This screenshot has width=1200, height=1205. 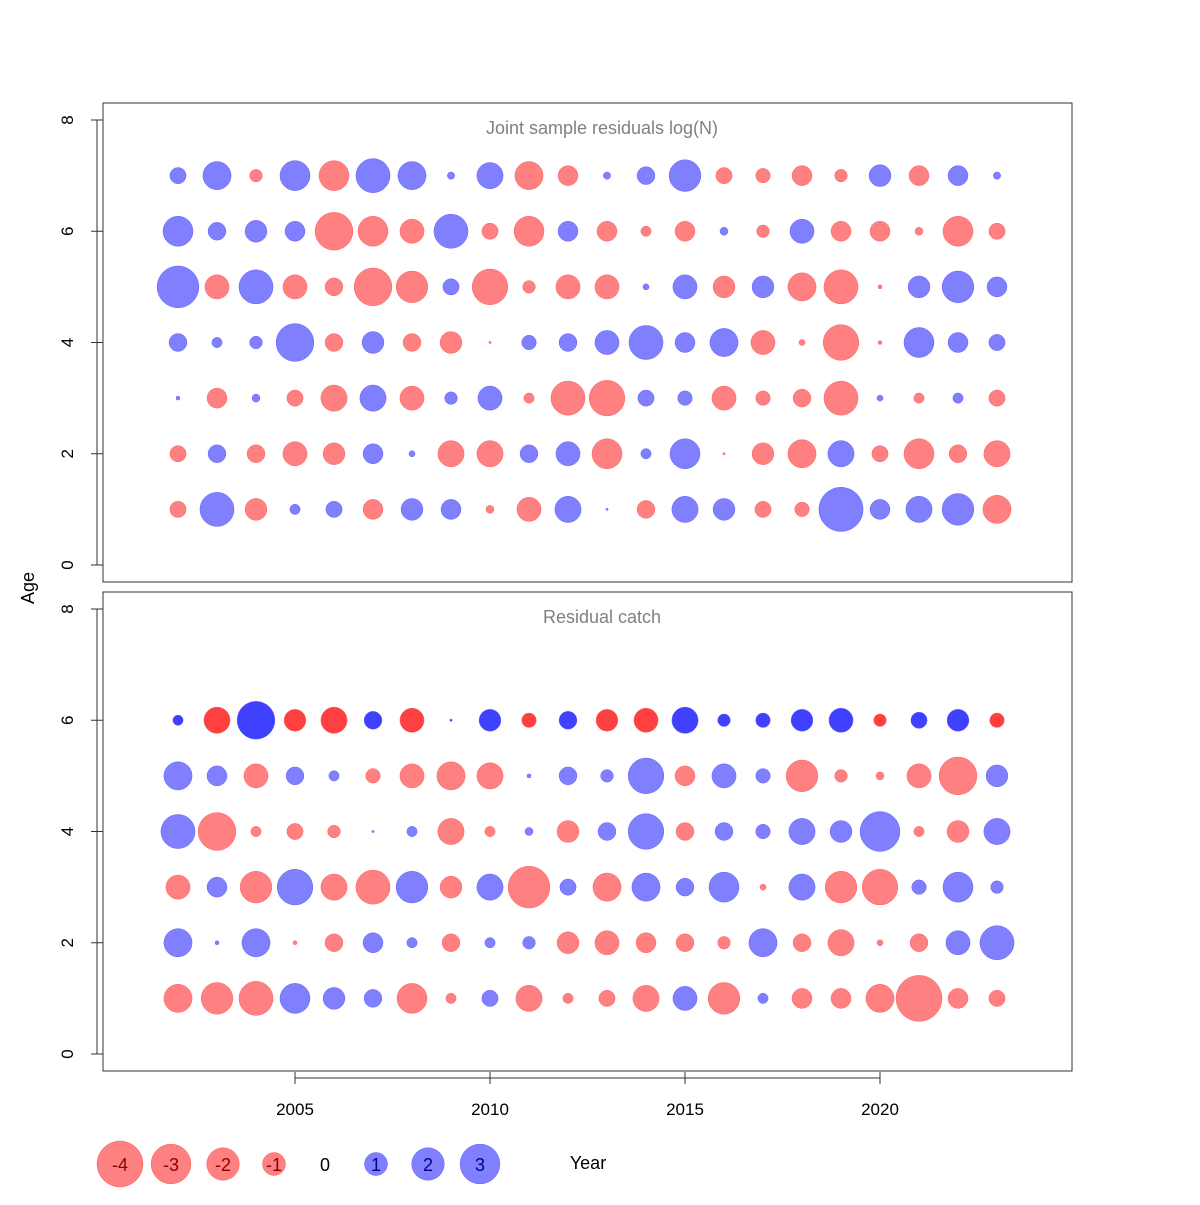 I want to click on legend-label: -2, so click(x=223, y=1165).